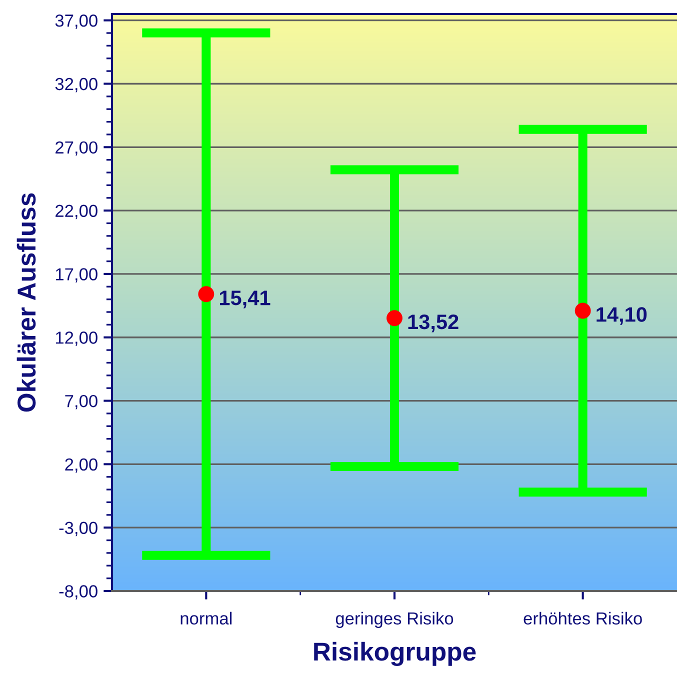 The height and width of the screenshot is (679, 677). What do you see at coordinates (78, 529) in the screenshot?
I see `y-tick-label: -3,00` at bounding box center [78, 529].